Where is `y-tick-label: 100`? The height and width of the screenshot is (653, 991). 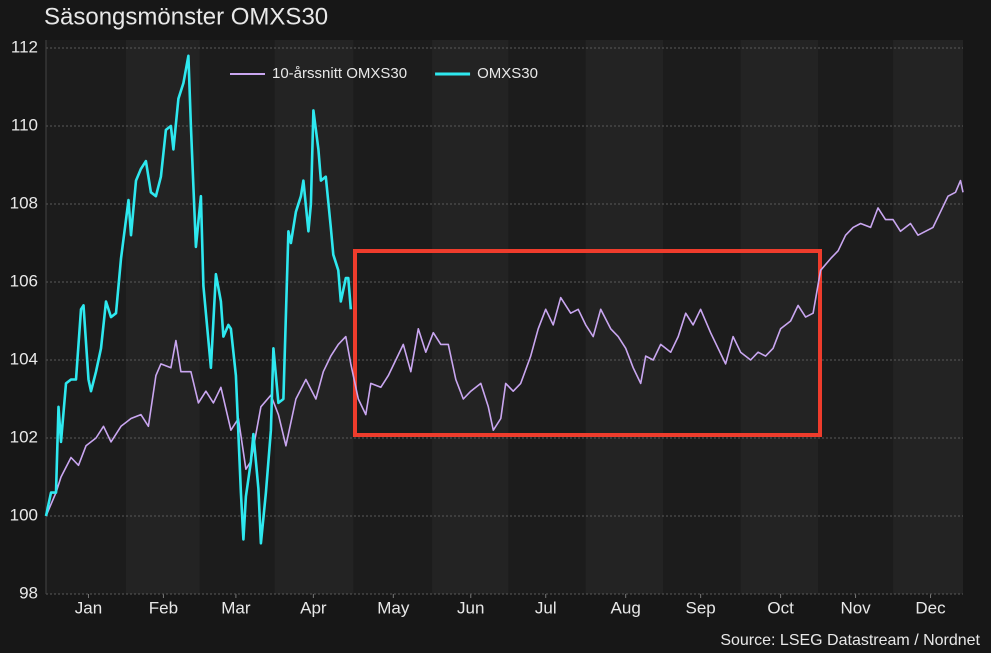 y-tick-label: 100 is located at coordinates (24, 514).